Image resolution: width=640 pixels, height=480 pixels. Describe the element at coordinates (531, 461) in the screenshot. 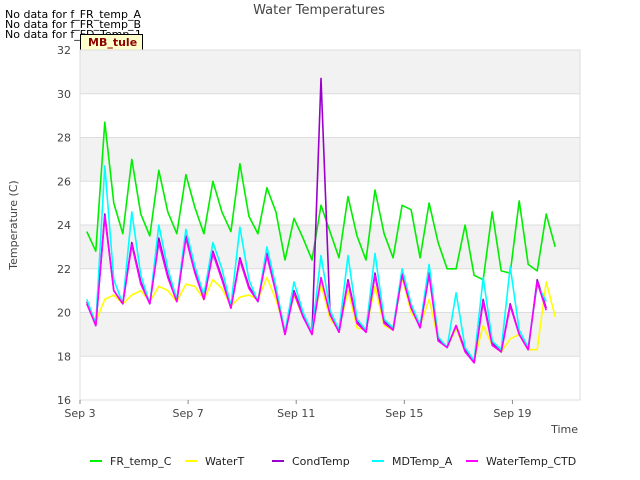

I see `legend-label: WaterTemp_CTD` at that location.